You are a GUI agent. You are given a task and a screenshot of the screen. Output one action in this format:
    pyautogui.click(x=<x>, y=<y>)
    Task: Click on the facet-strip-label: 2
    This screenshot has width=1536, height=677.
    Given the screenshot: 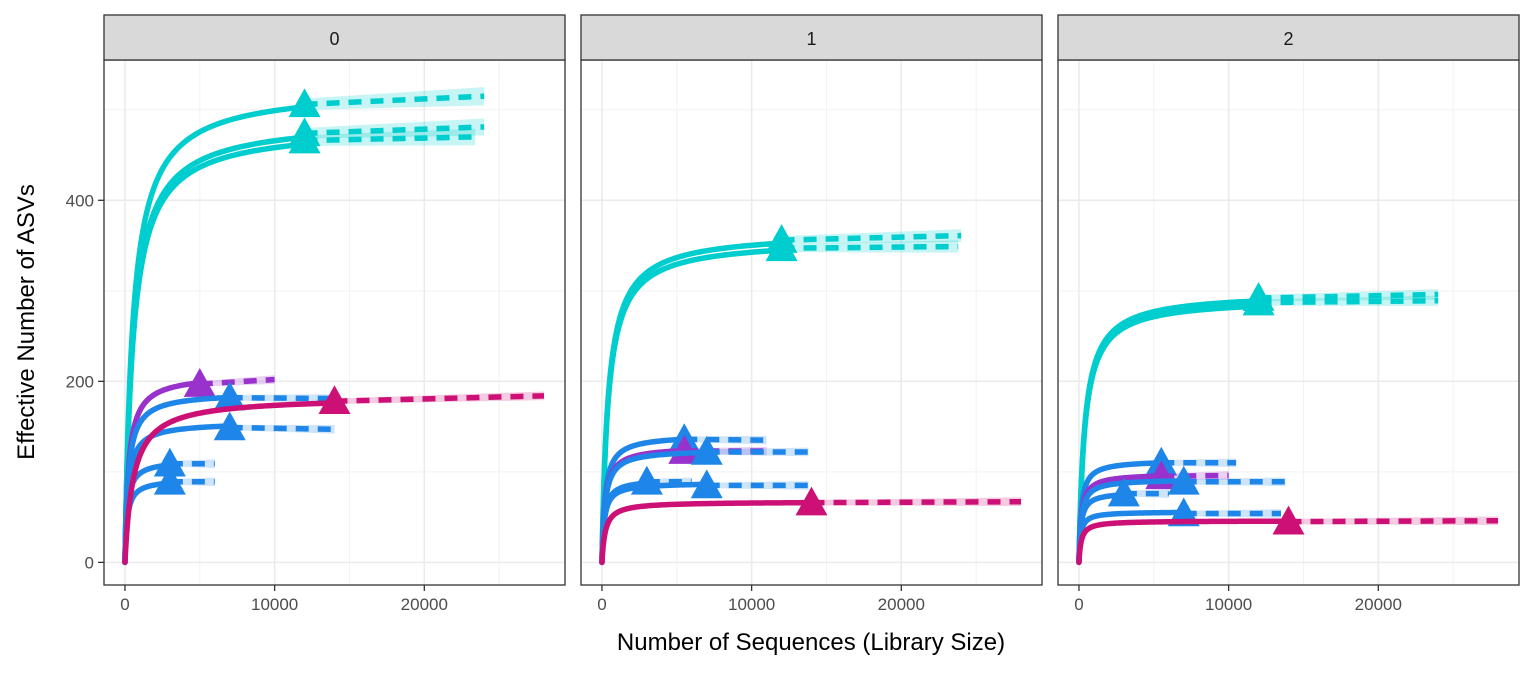 What is the action you would take?
    pyautogui.click(x=1288, y=39)
    